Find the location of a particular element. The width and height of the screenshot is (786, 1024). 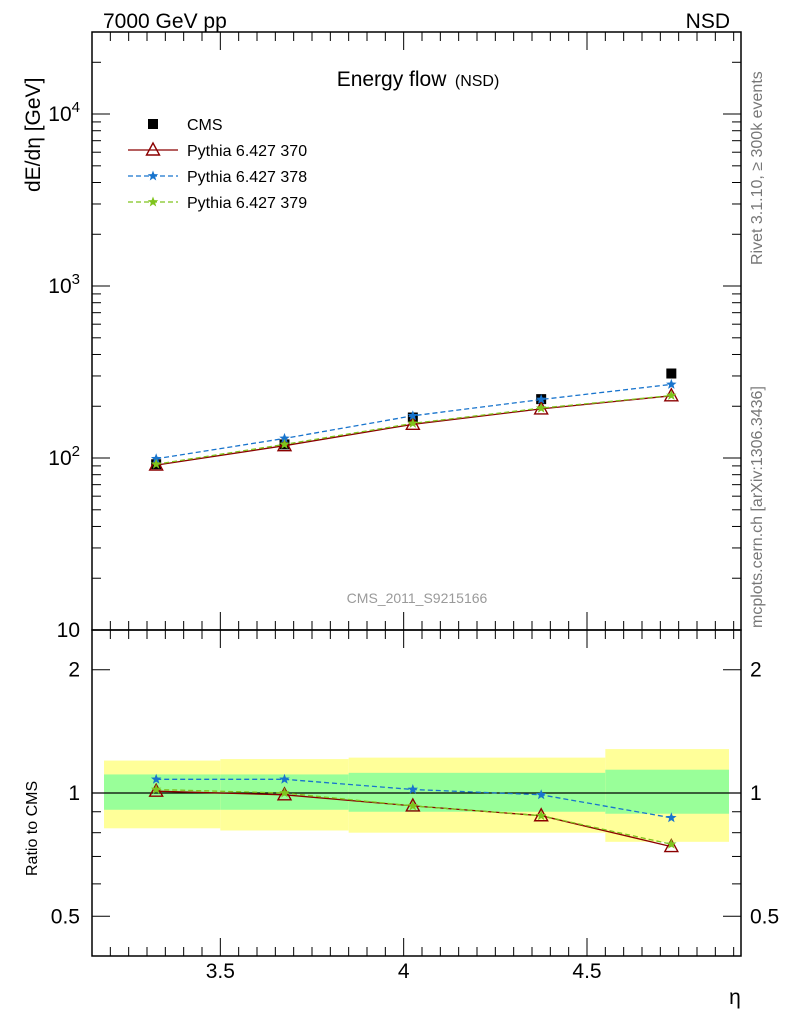

main-title: Energy flow (NSD) is located at coordinates (418, 79).